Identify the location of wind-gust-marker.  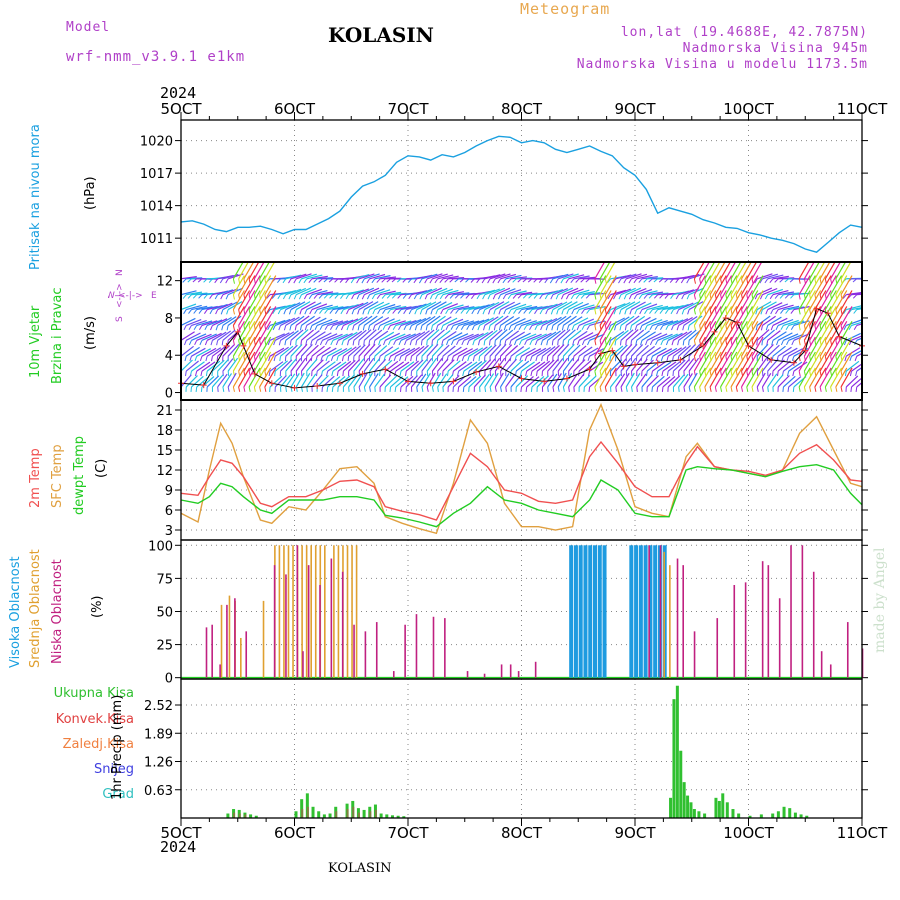
(793, 362).